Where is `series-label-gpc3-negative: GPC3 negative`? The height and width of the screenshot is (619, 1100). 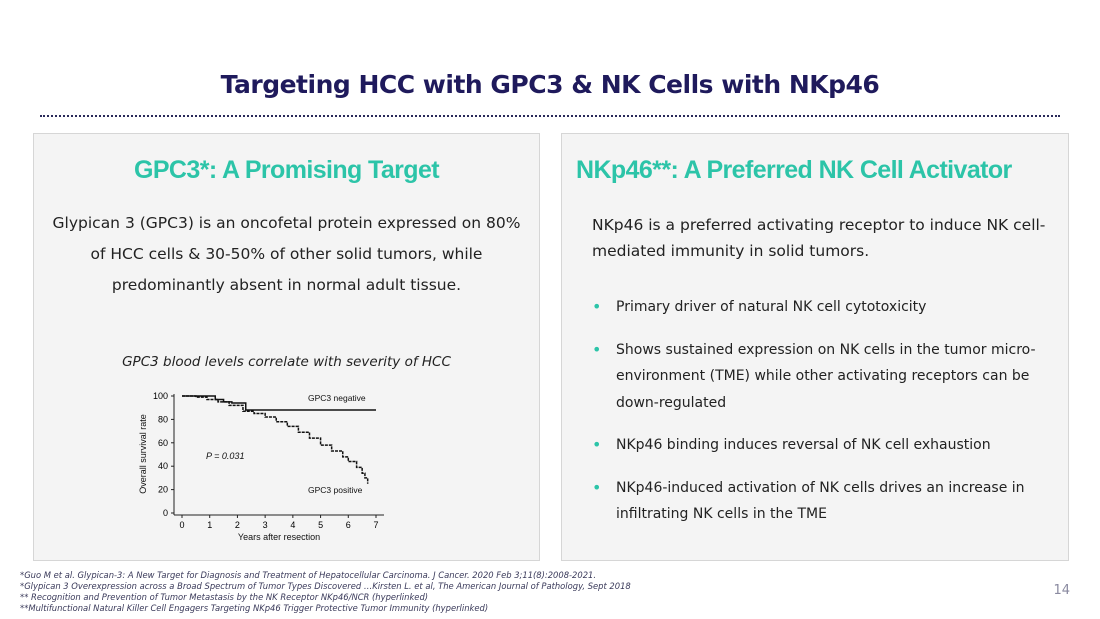
series-label-gpc3-negative: GPC3 negative is located at coordinates (337, 398).